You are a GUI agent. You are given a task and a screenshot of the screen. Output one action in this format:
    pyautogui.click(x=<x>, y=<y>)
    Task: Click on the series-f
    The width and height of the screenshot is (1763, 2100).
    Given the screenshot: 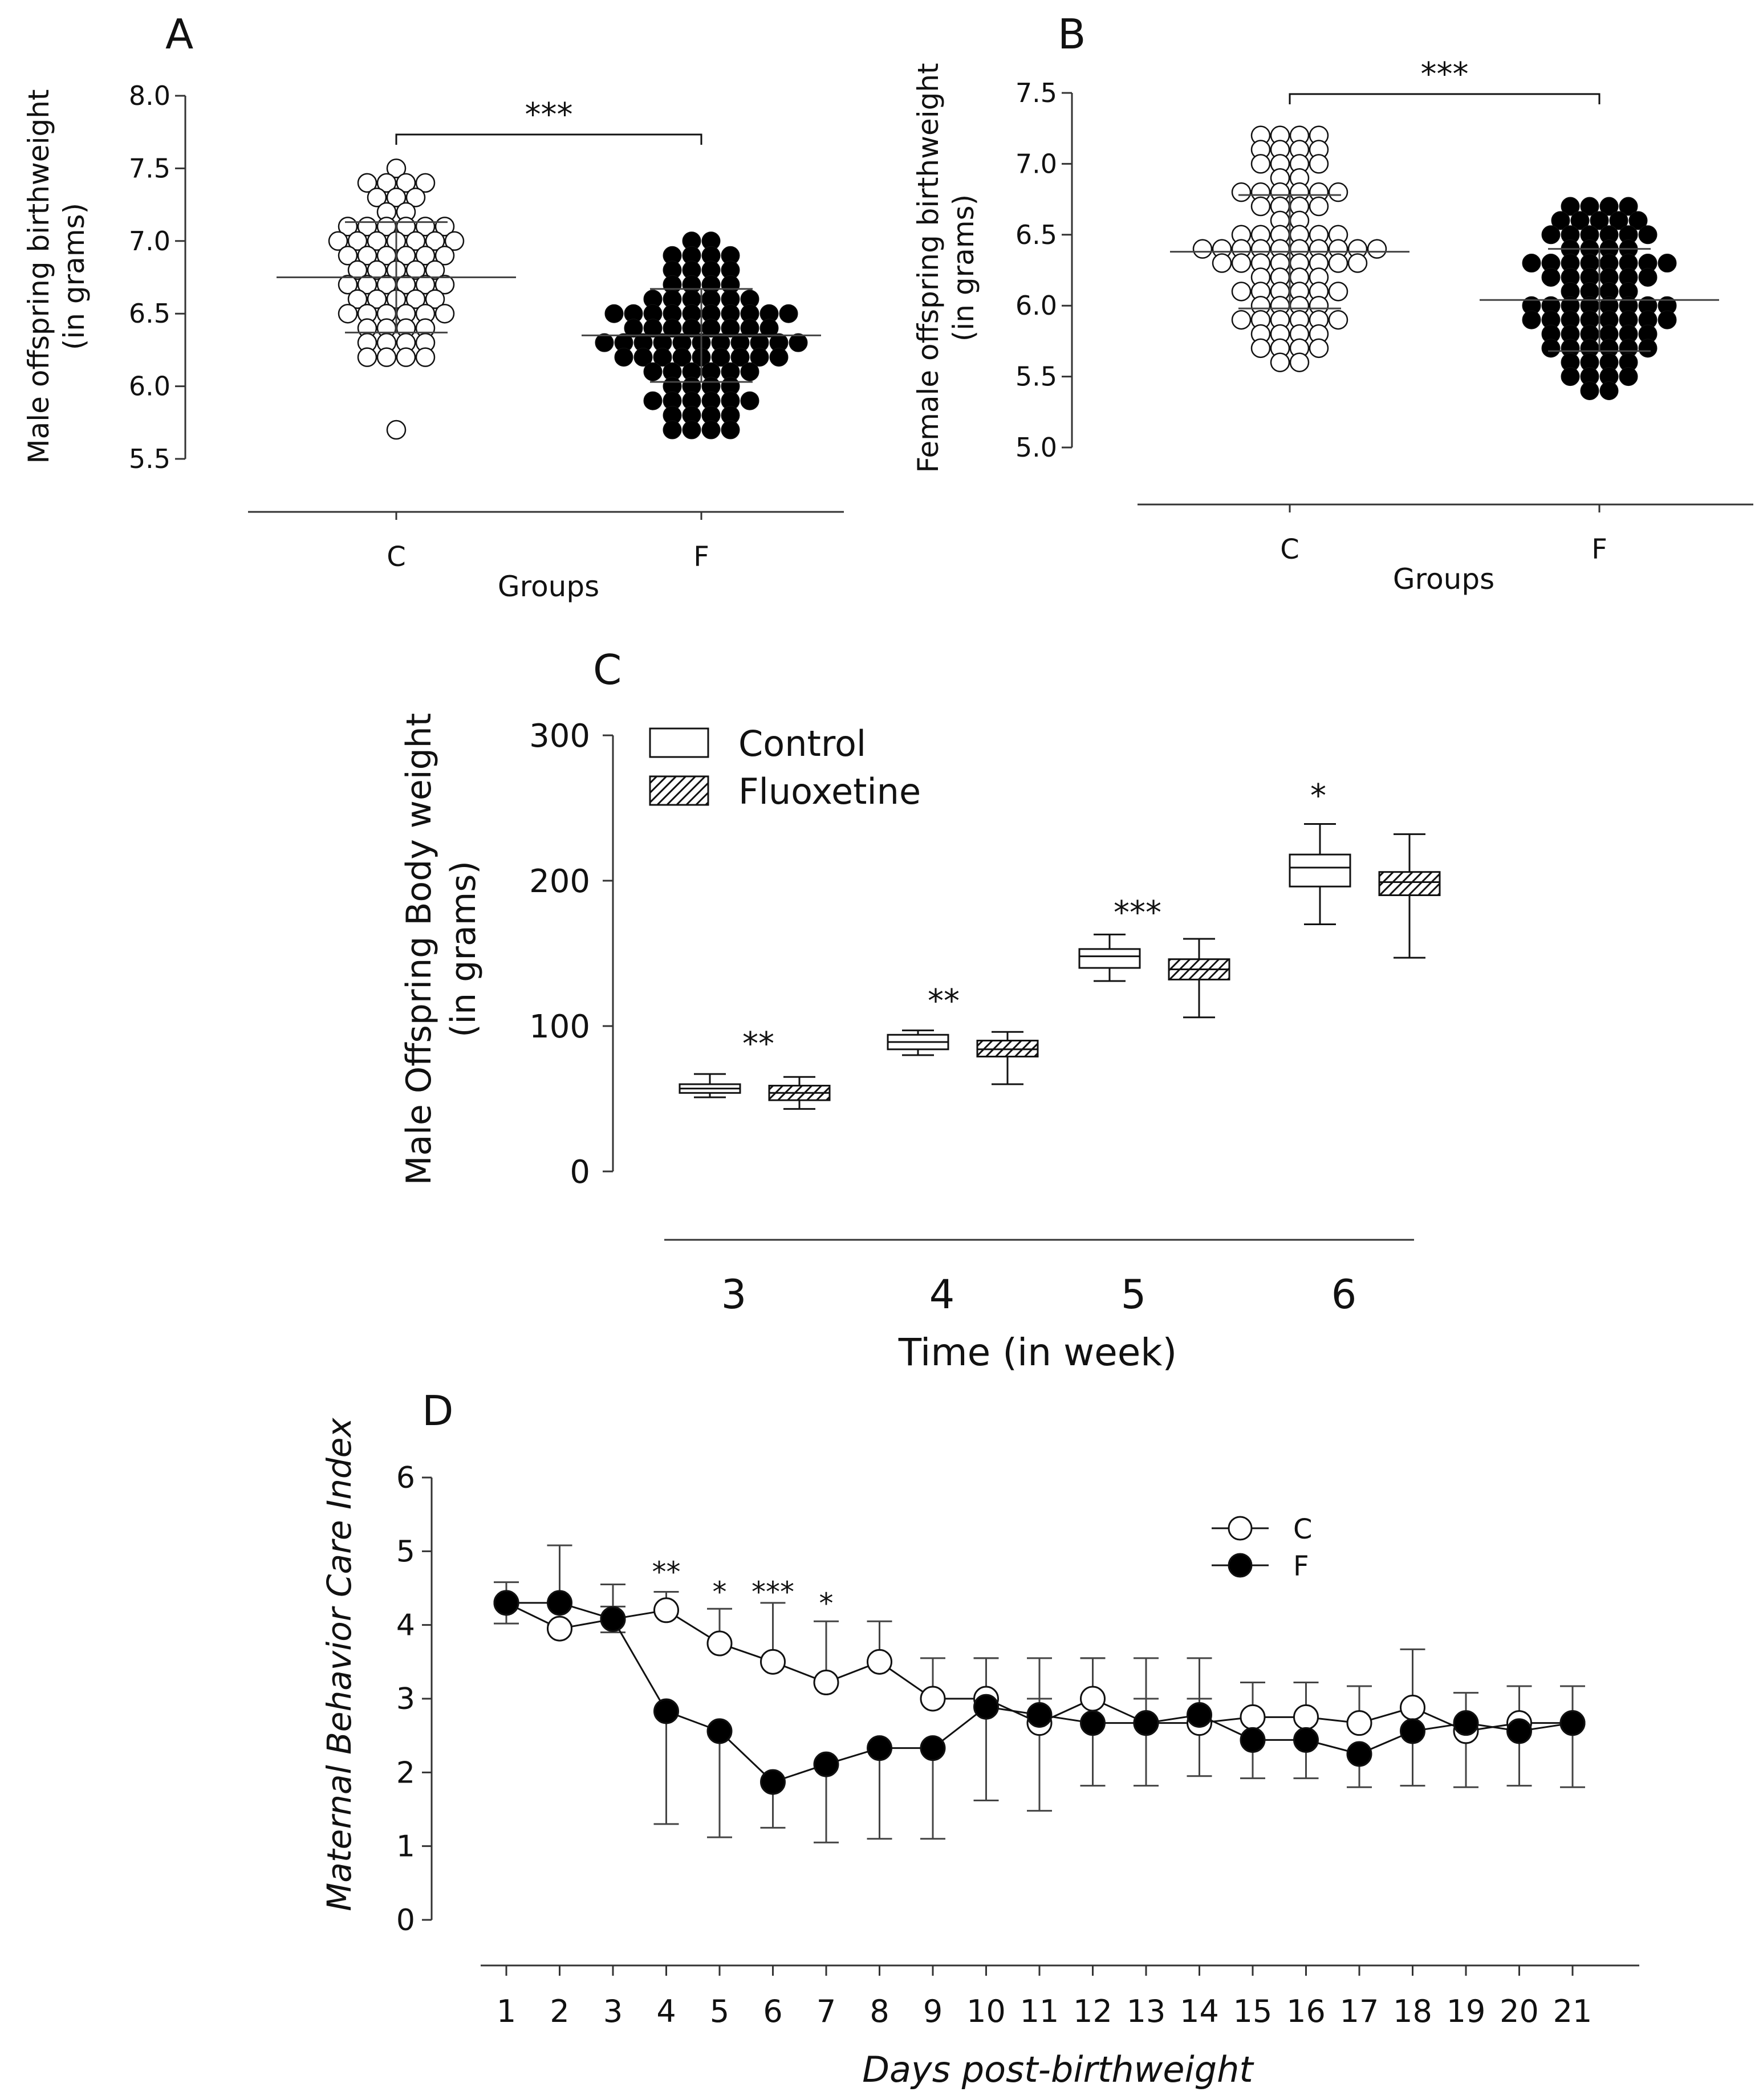 What is the action you would take?
    pyautogui.click(x=1600, y=298)
    